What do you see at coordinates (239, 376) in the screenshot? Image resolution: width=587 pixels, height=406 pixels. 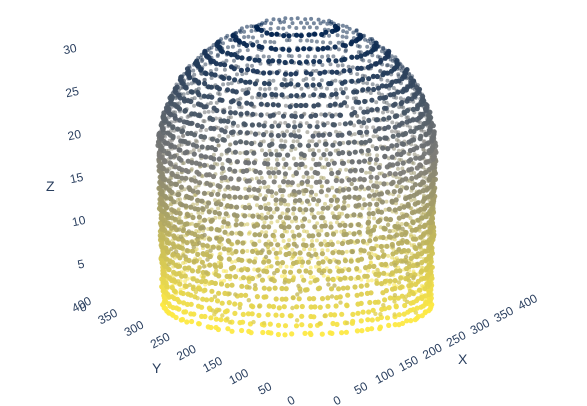 I see `y-tick-label: 100` at bounding box center [239, 376].